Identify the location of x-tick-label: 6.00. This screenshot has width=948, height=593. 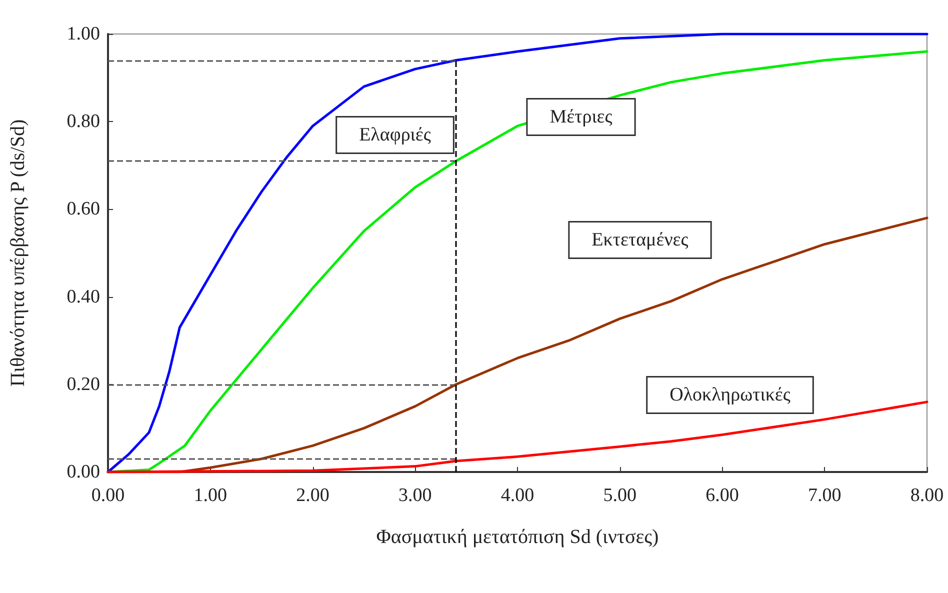
(722, 495).